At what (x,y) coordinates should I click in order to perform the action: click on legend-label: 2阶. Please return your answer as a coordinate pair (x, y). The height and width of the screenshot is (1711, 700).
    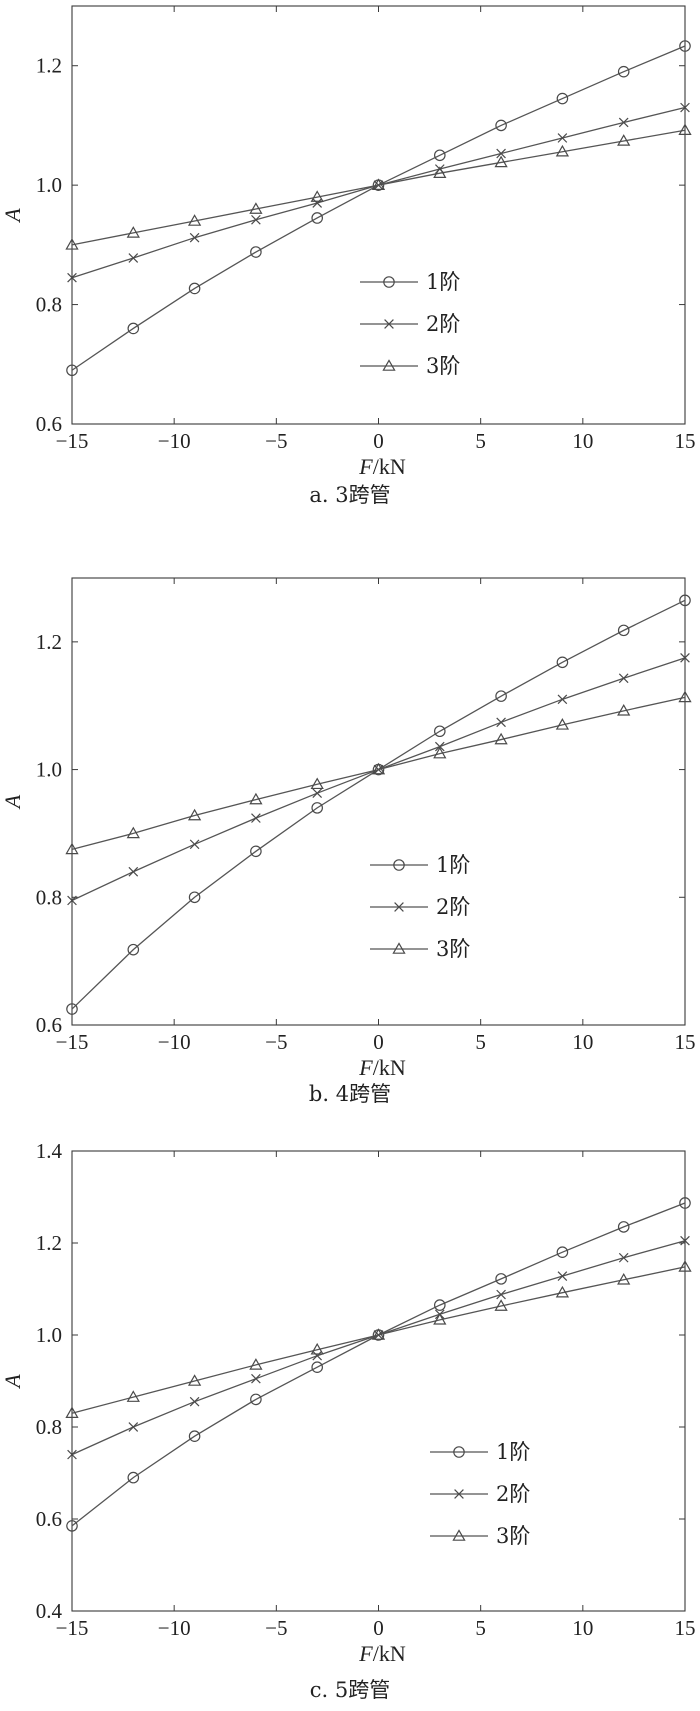
    Looking at the image, I should click on (513, 1494).